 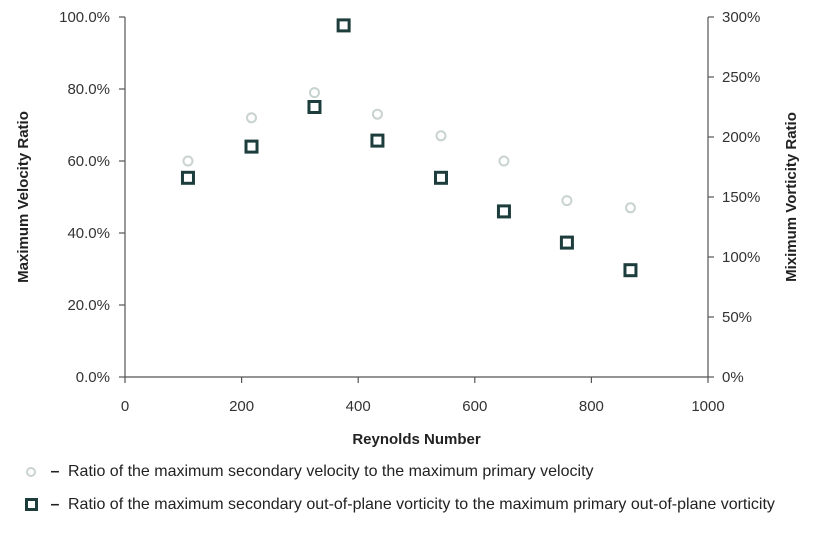 What do you see at coordinates (88, 233) in the screenshot?
I see `y-left-tick-label: 40.0%` at bounding box center [88, 233].